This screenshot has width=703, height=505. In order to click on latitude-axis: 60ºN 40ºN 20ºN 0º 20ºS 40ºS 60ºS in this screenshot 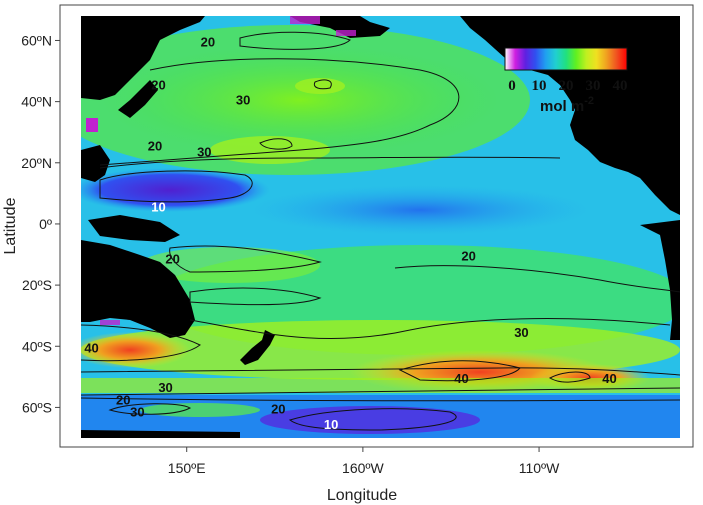, I will do `click(40, 223)`.